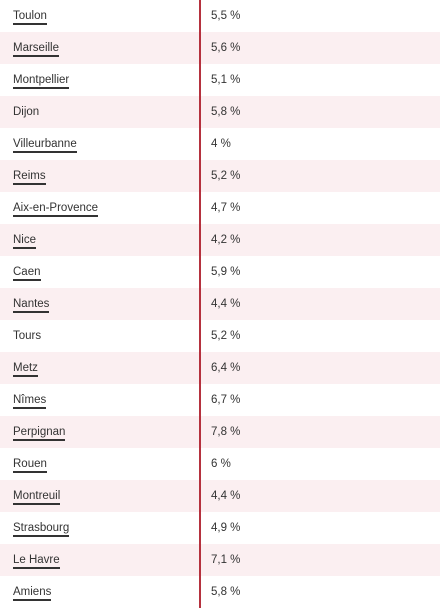 This screenshot has width=440, height=608. Describe the element at coordinates (100, 208) in the screenshot. I see `city-cell: Aix-en-Provence` at that location.